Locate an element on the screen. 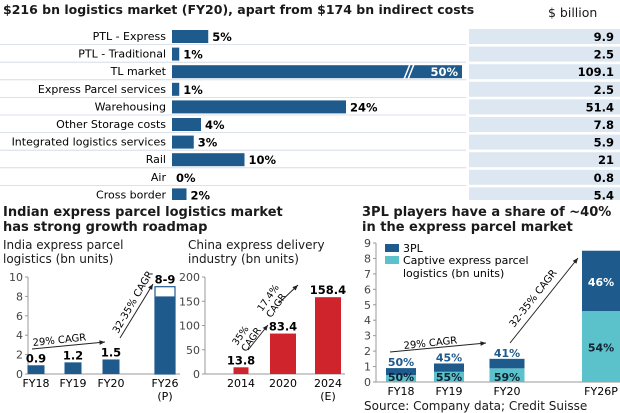  share-label: 4% is located at coordinates (215, 125).